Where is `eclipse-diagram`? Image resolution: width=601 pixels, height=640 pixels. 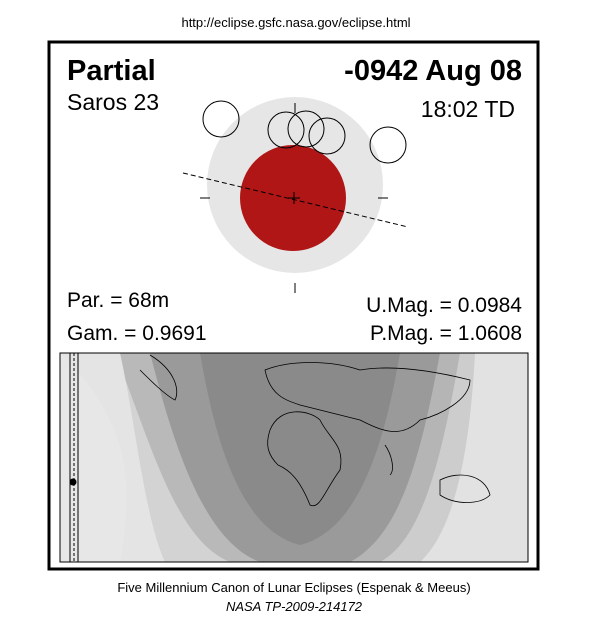
eclipse-diagram is located at coordinates (295, 195).